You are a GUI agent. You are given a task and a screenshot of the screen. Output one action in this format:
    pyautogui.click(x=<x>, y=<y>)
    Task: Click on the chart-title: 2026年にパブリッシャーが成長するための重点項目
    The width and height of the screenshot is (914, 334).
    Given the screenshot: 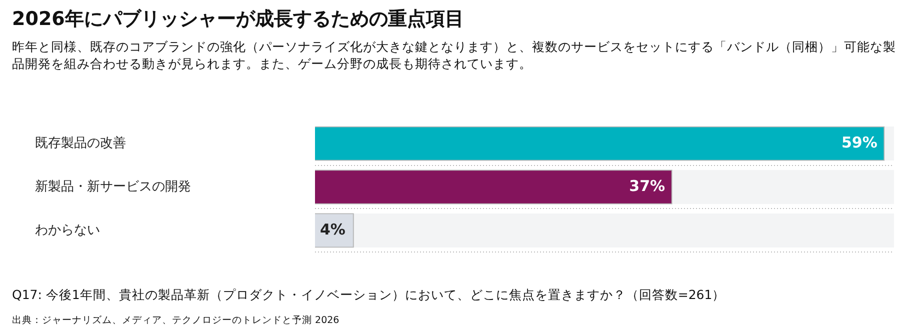 What is the action you would take?
    pyautogui.click(x=238, y=19)
    